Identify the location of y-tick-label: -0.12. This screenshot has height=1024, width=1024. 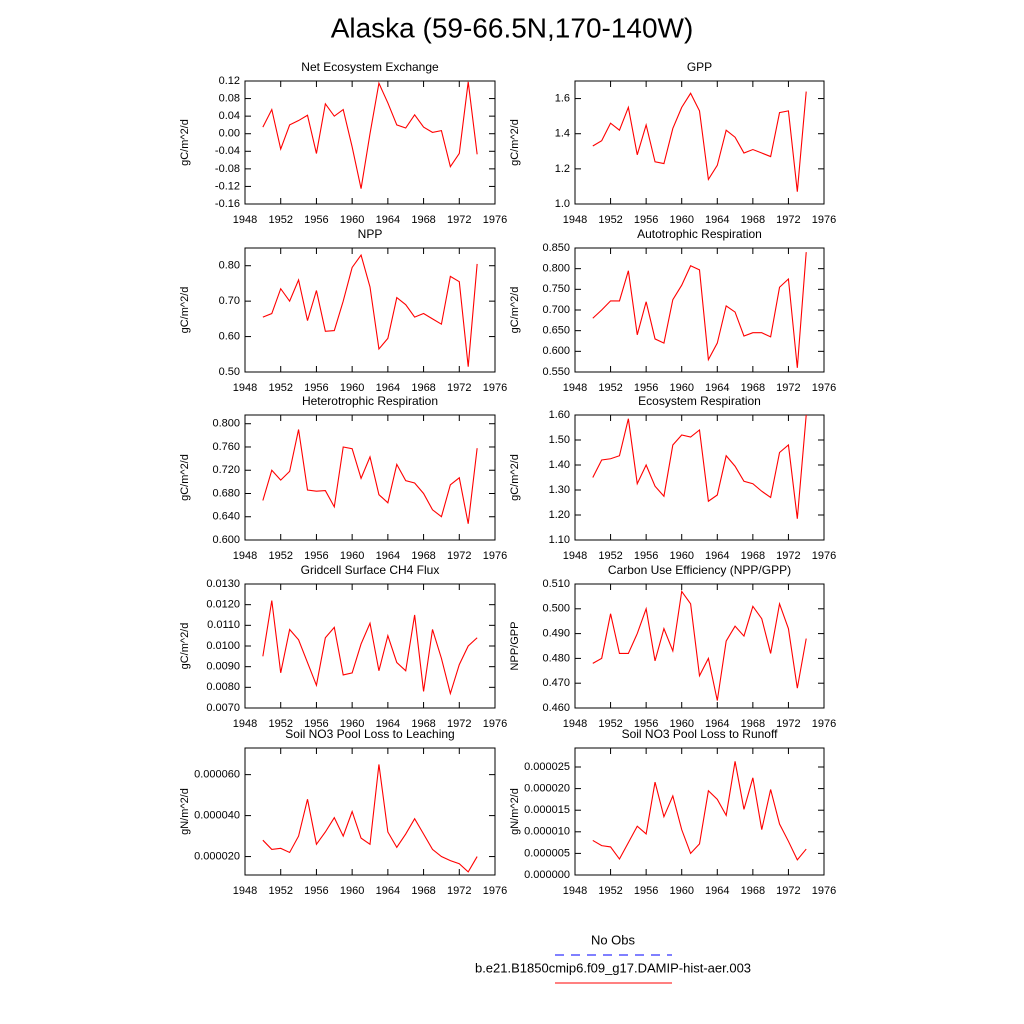
(227, 186).